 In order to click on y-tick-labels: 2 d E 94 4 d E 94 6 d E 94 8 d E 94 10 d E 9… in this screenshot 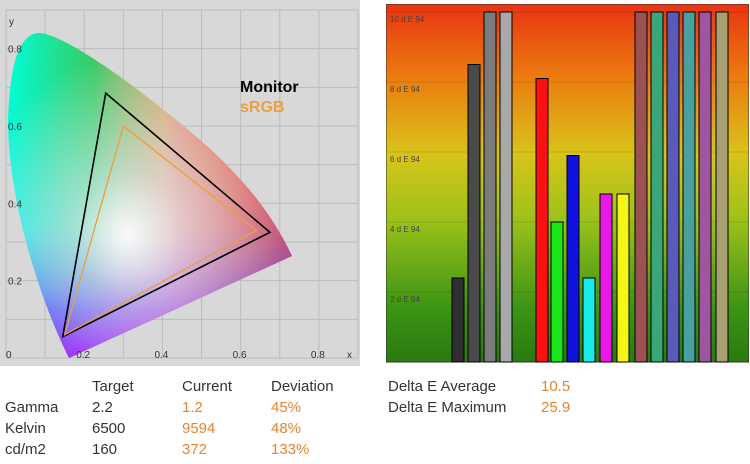, I will do `click(407, 159)`.